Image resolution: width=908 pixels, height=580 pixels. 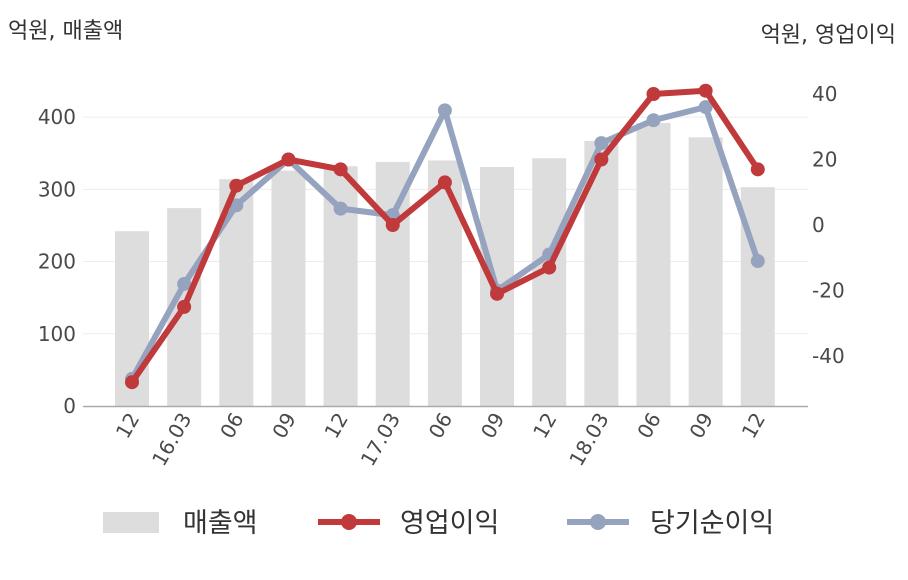 What do you see at coordinates (449, 523) in the screenshot?
I see `legend-label: 영업이익` at bounding box center [449, 523].